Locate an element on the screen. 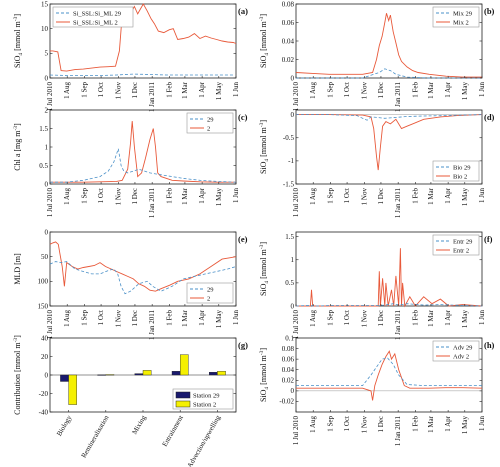 The width and height of the screenshot is (500, 467). y-tick-label: 5 is located at coordinates (47, 54).